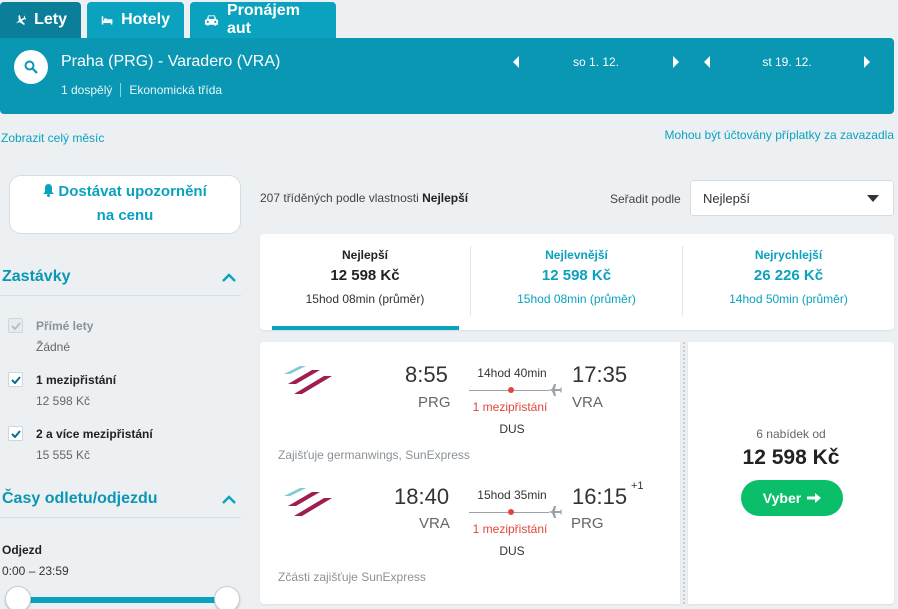  What do you see at coordinates (434, 402) in the screenshot?
I see `departure-airport: PRG` at bounding box center [434, 402].